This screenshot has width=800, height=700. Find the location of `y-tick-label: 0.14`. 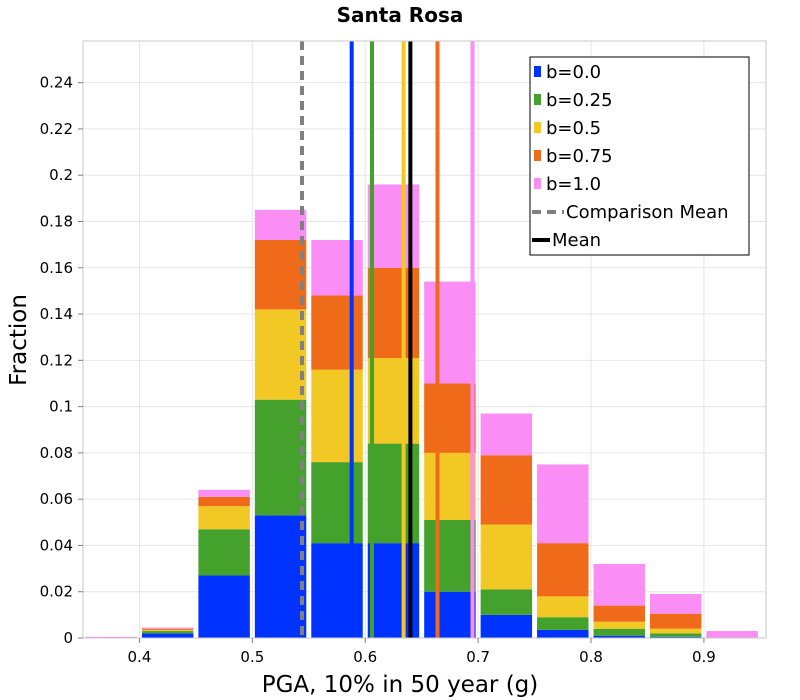

y-tick-label: 0.14 is located at coordinates (56, 314).